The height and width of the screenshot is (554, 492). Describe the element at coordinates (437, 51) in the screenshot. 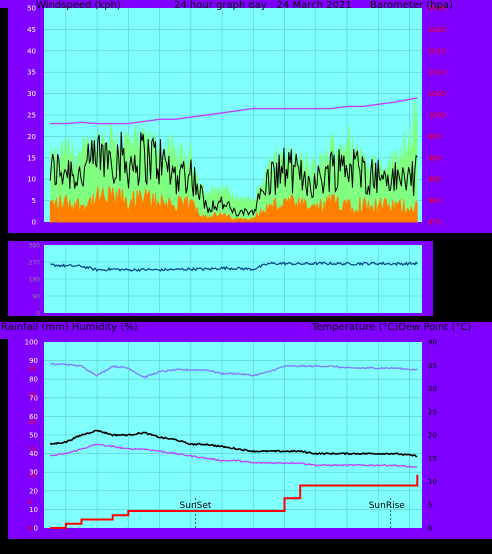

I see `barometer-tick: 1015` at that location.